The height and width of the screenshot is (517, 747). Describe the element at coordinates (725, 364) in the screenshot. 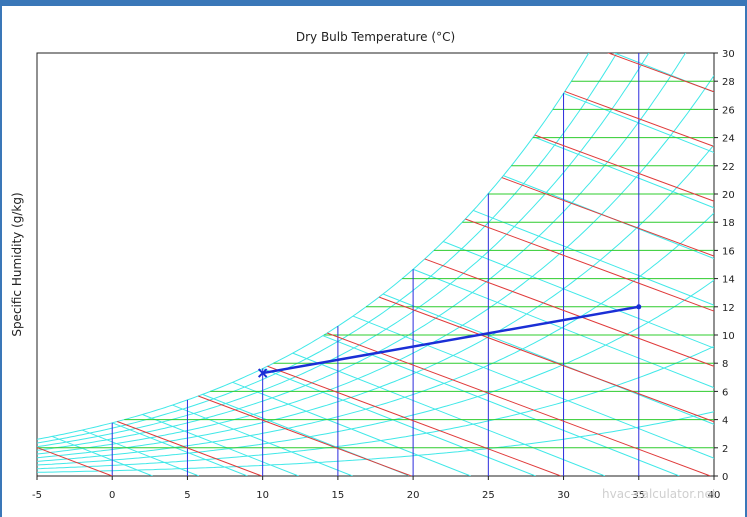

I see `y-tick-label: 8` at that location.